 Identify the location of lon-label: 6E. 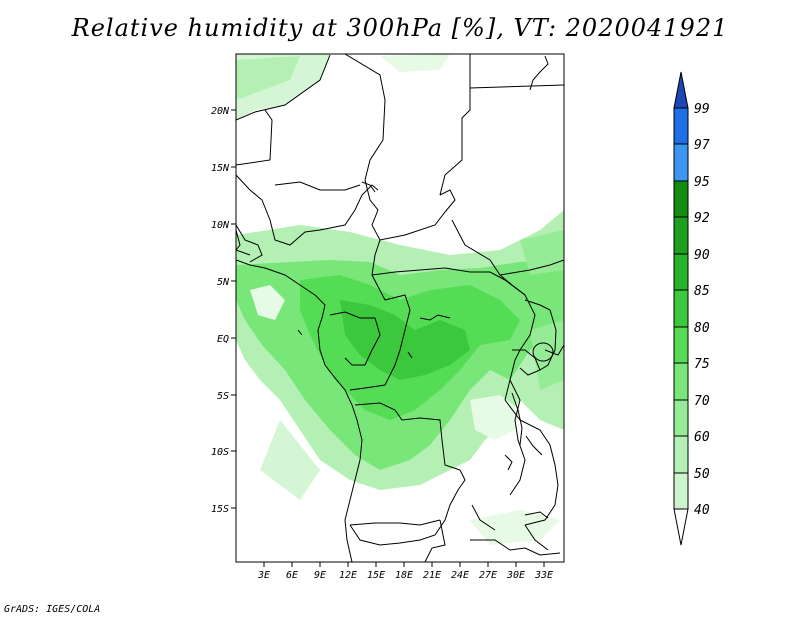
(292, 575).